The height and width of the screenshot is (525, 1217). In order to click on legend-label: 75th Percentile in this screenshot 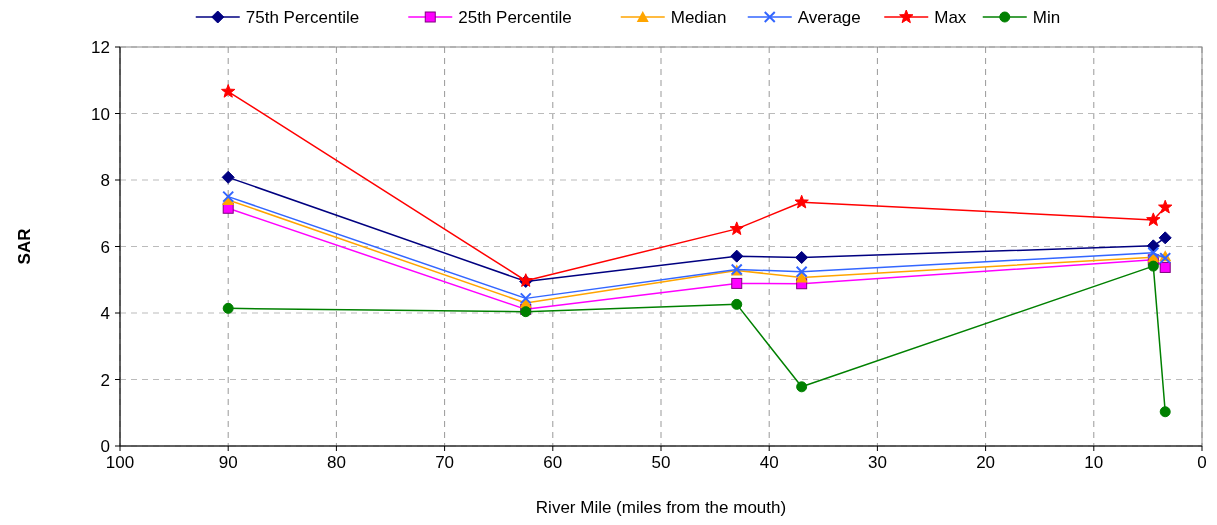, I will do `click(302, 17)`.